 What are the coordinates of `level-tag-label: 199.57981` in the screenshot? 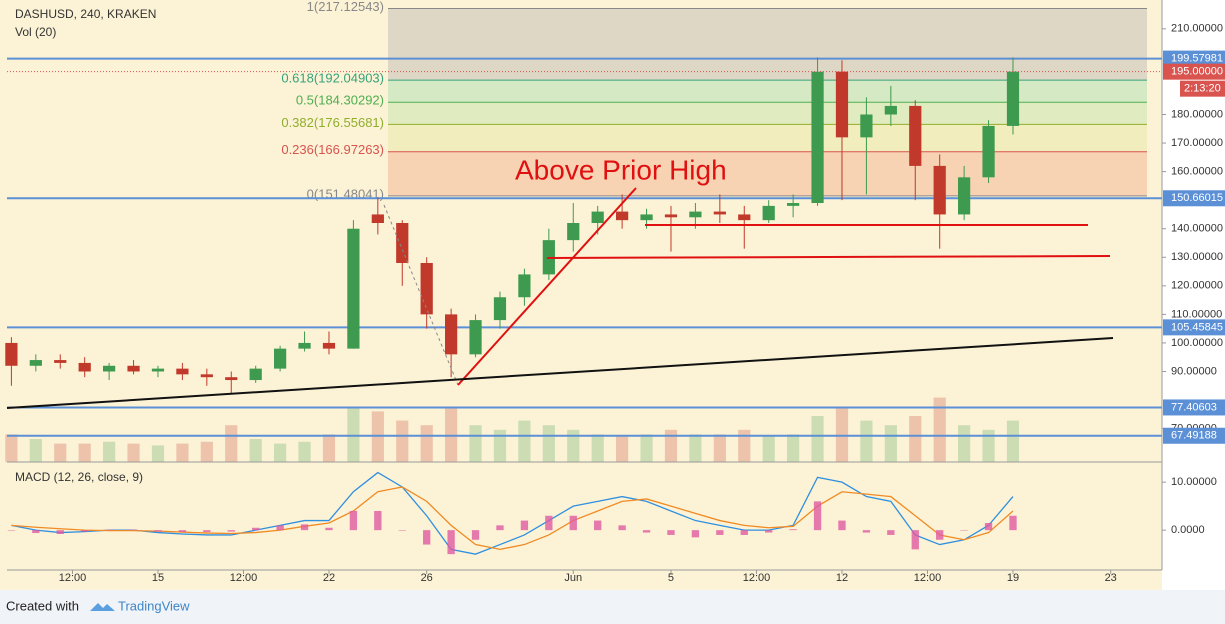 It's located at (1197, 58).